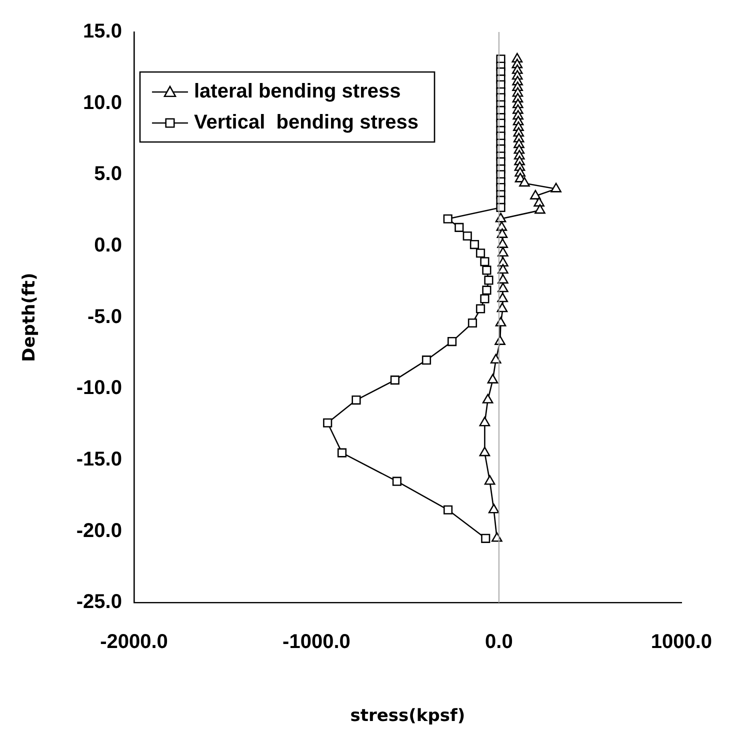 Image resolution: width=748 pixels, height=747 pixels. I want to click on x-tick-label: 1000.0, so click(681, 642).